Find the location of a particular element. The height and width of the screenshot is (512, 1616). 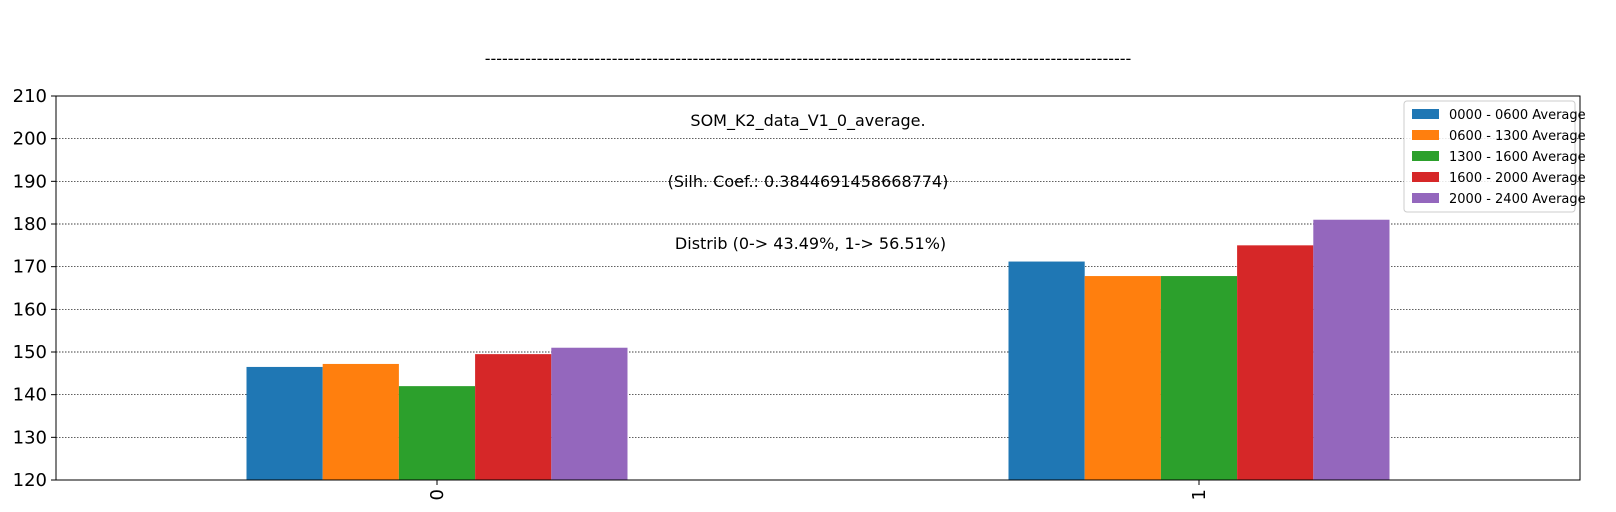

y-tick-label: 140 is located at coordinates (30, 395).